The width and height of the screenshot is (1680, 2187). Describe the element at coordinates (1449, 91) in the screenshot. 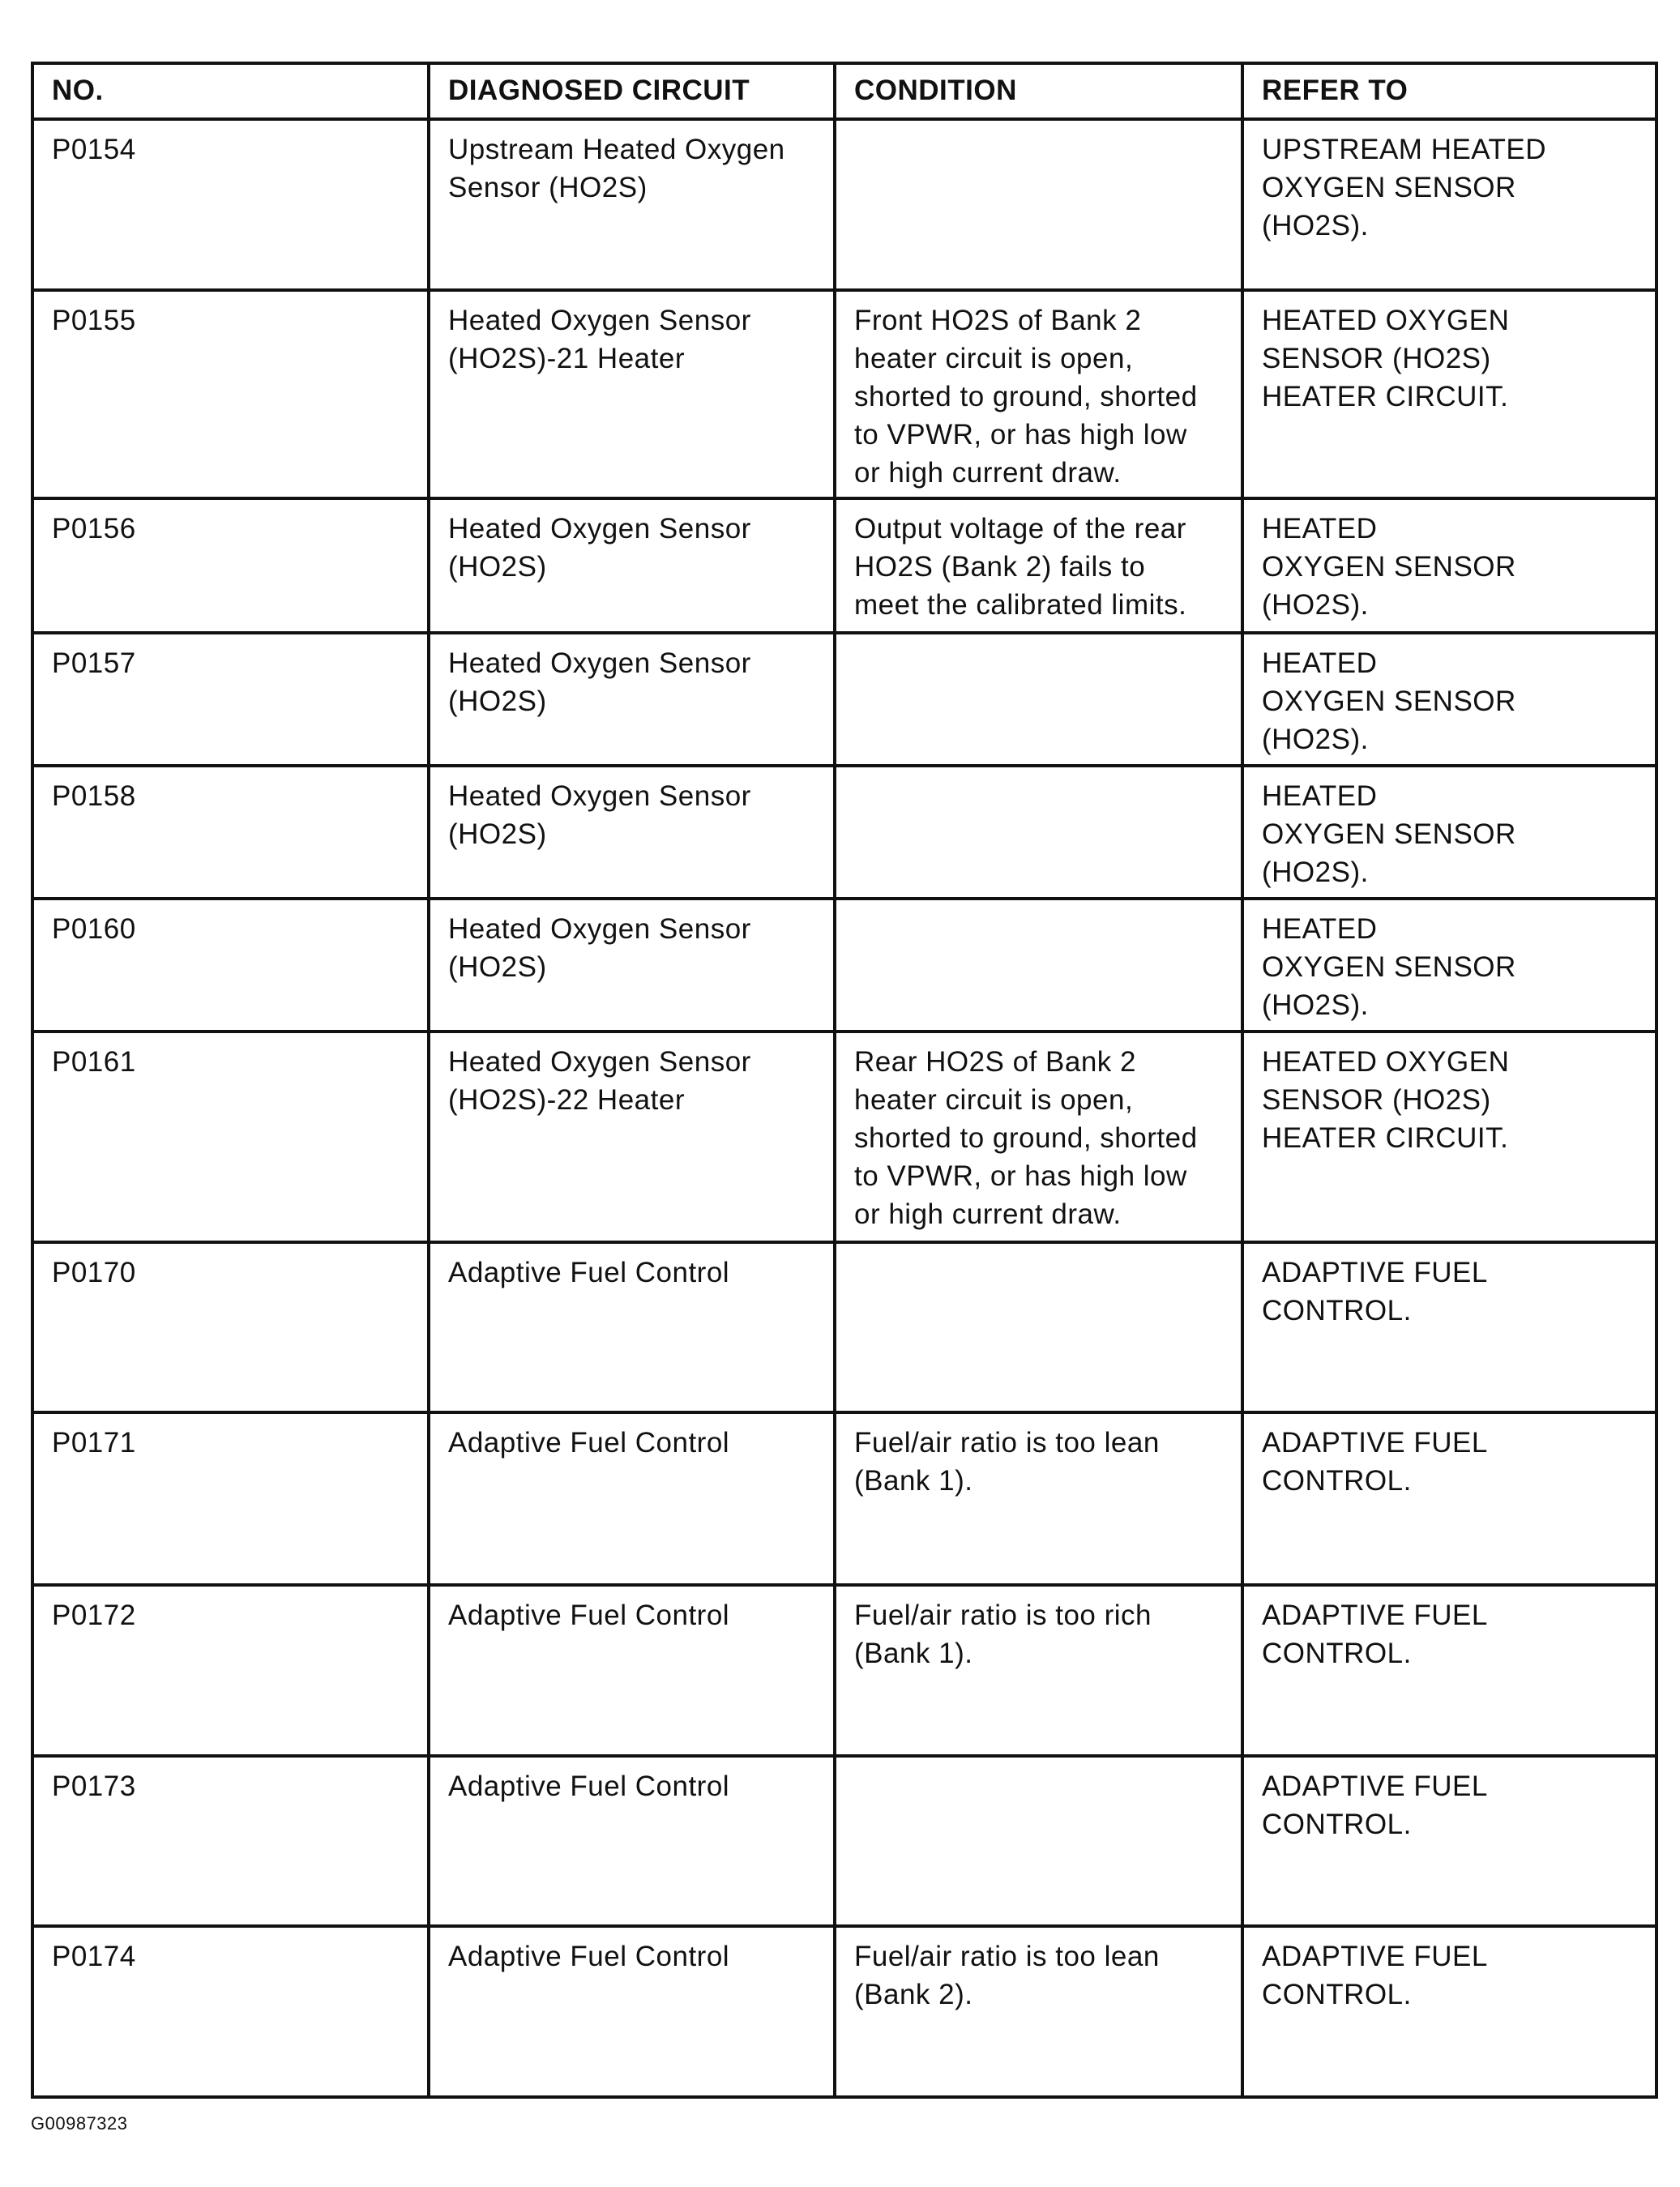

I see `header-refer-to: REFER TO` at that location.